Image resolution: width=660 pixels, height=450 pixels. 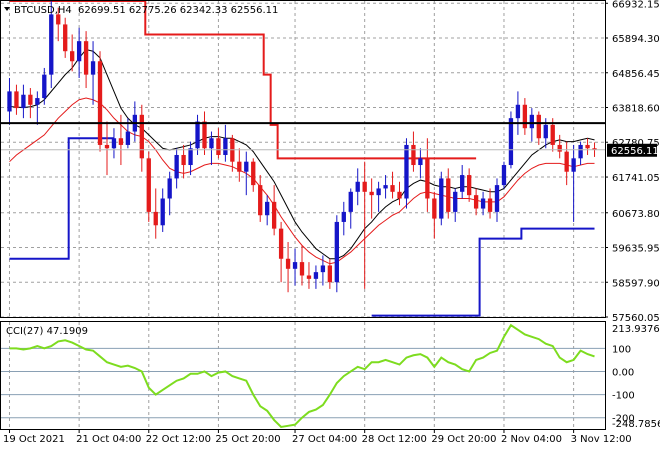 What do you see at coordinates (178, 10) in the screenshot?
I see `ohlc-label: 62699.51 62775.26 62342.33 62556.11` at bounding box center [178, 10].